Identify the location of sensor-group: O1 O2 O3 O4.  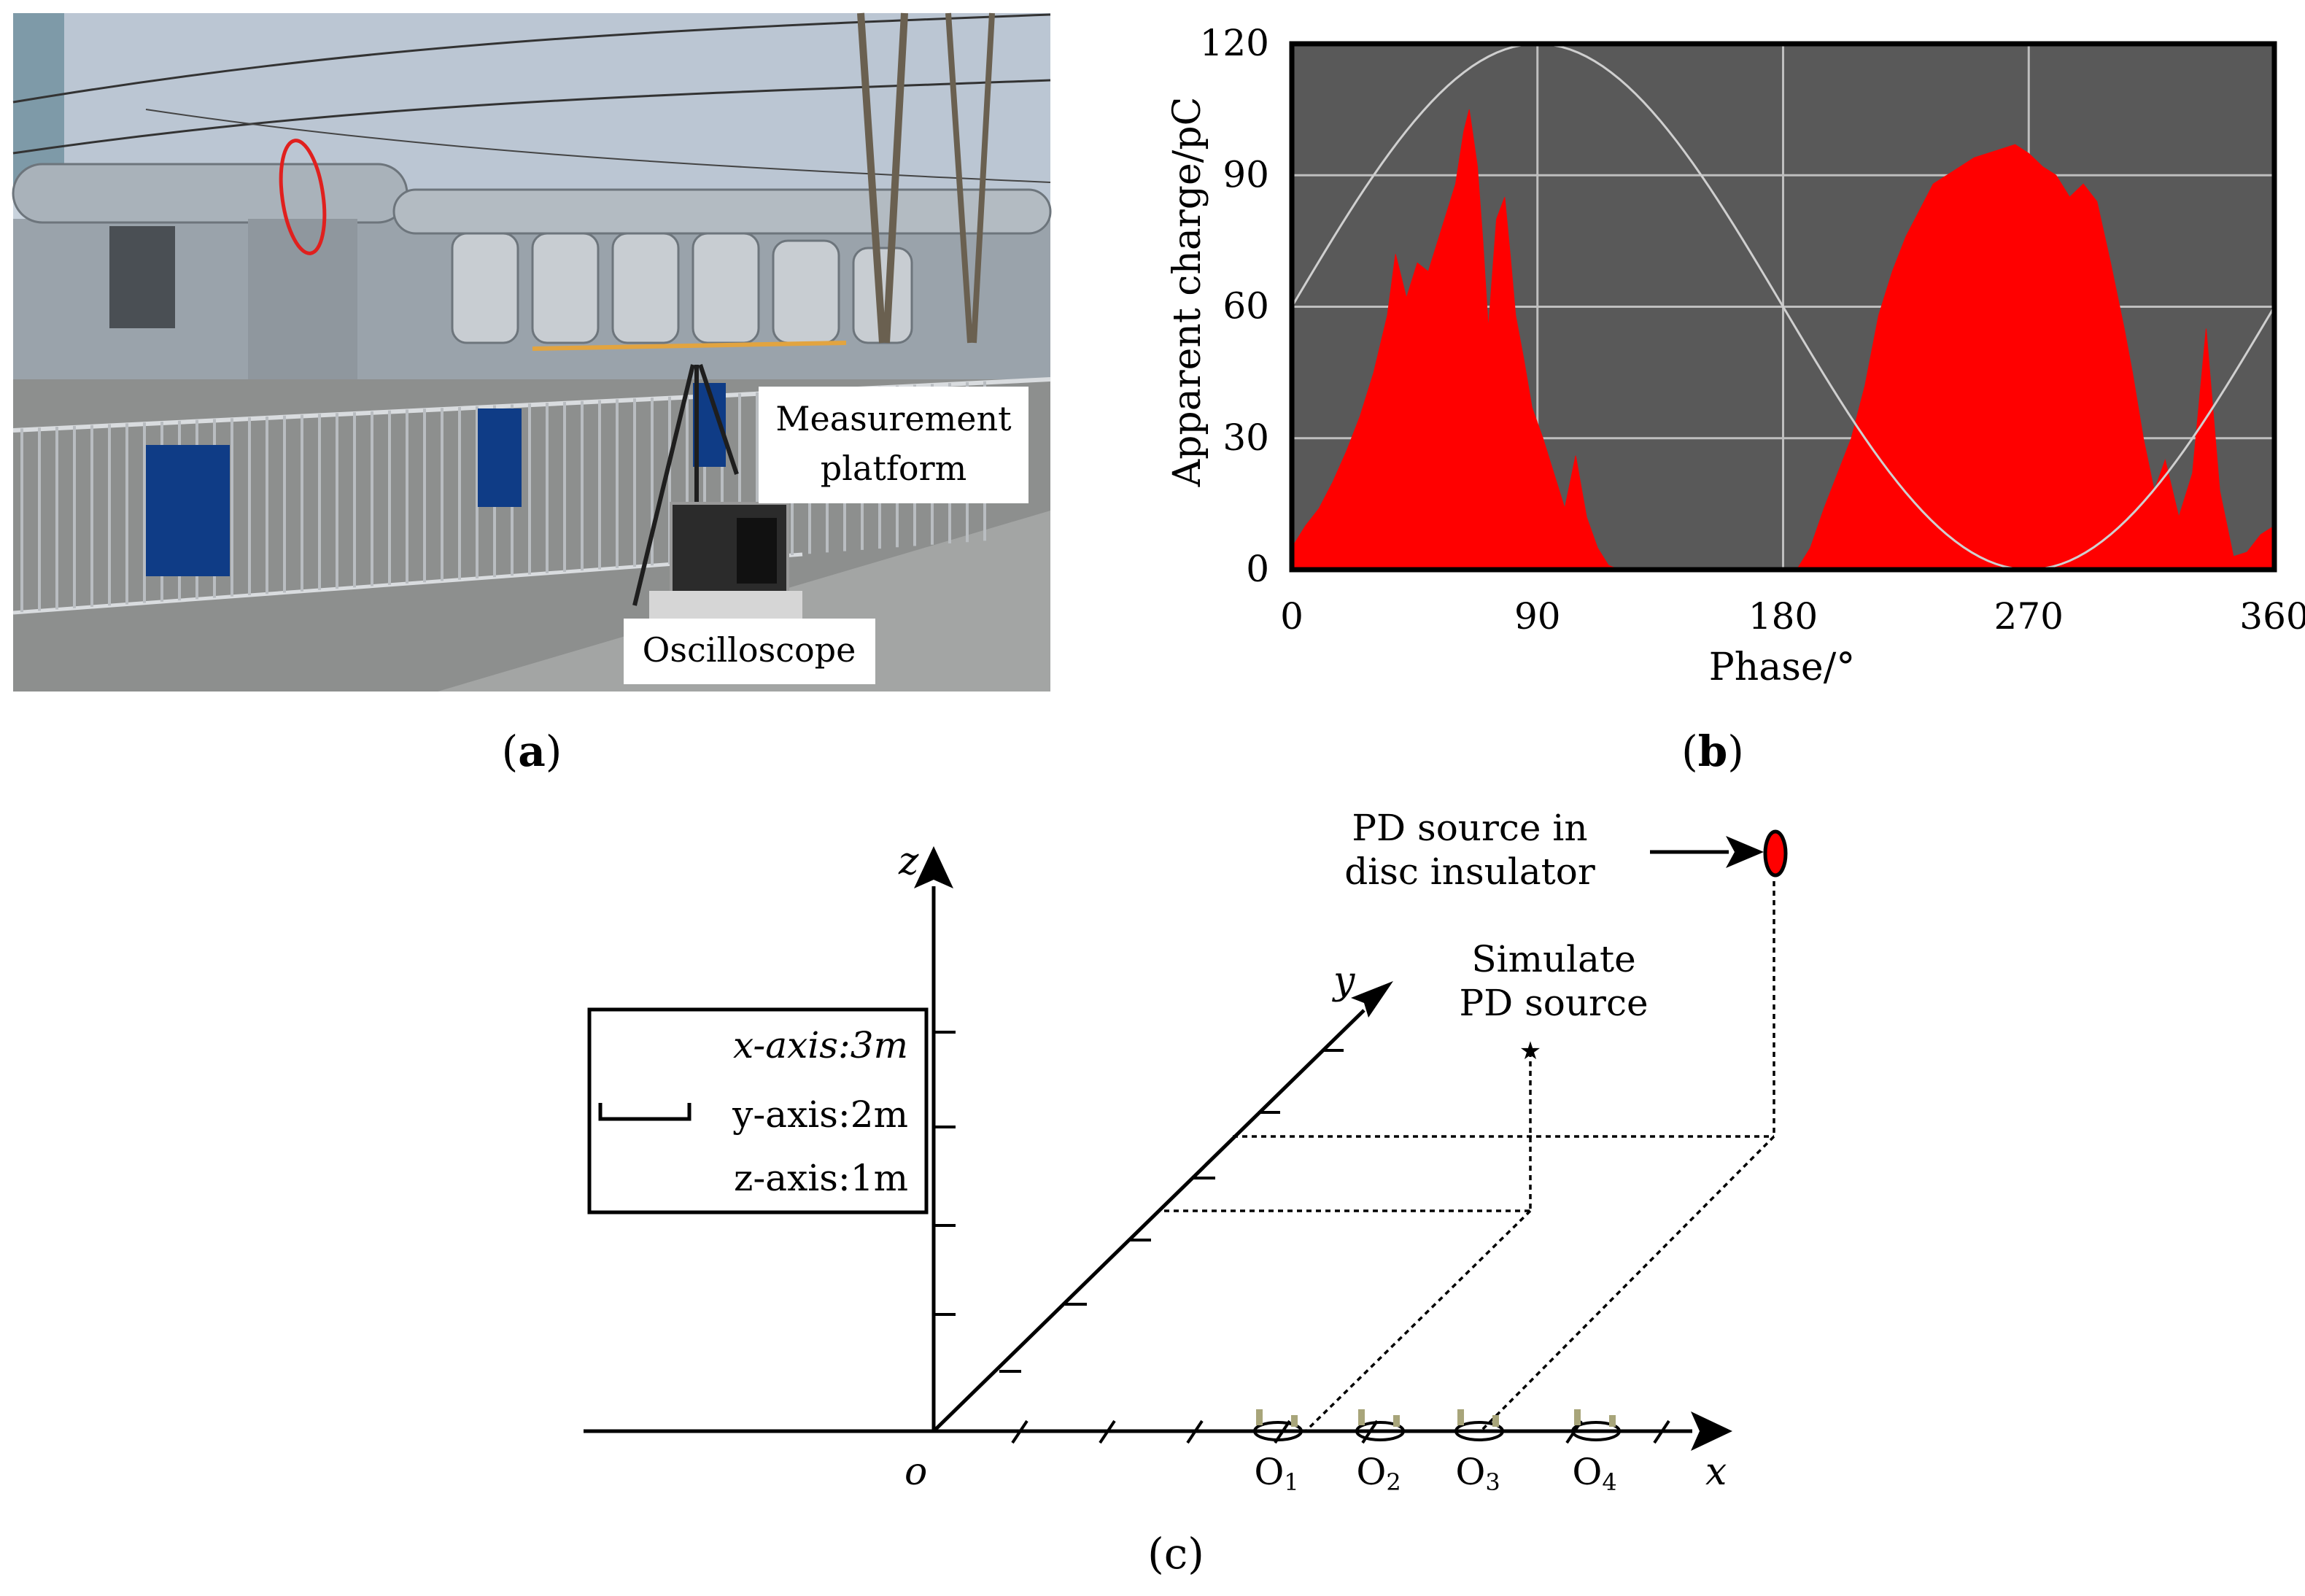
(1437, 1452).